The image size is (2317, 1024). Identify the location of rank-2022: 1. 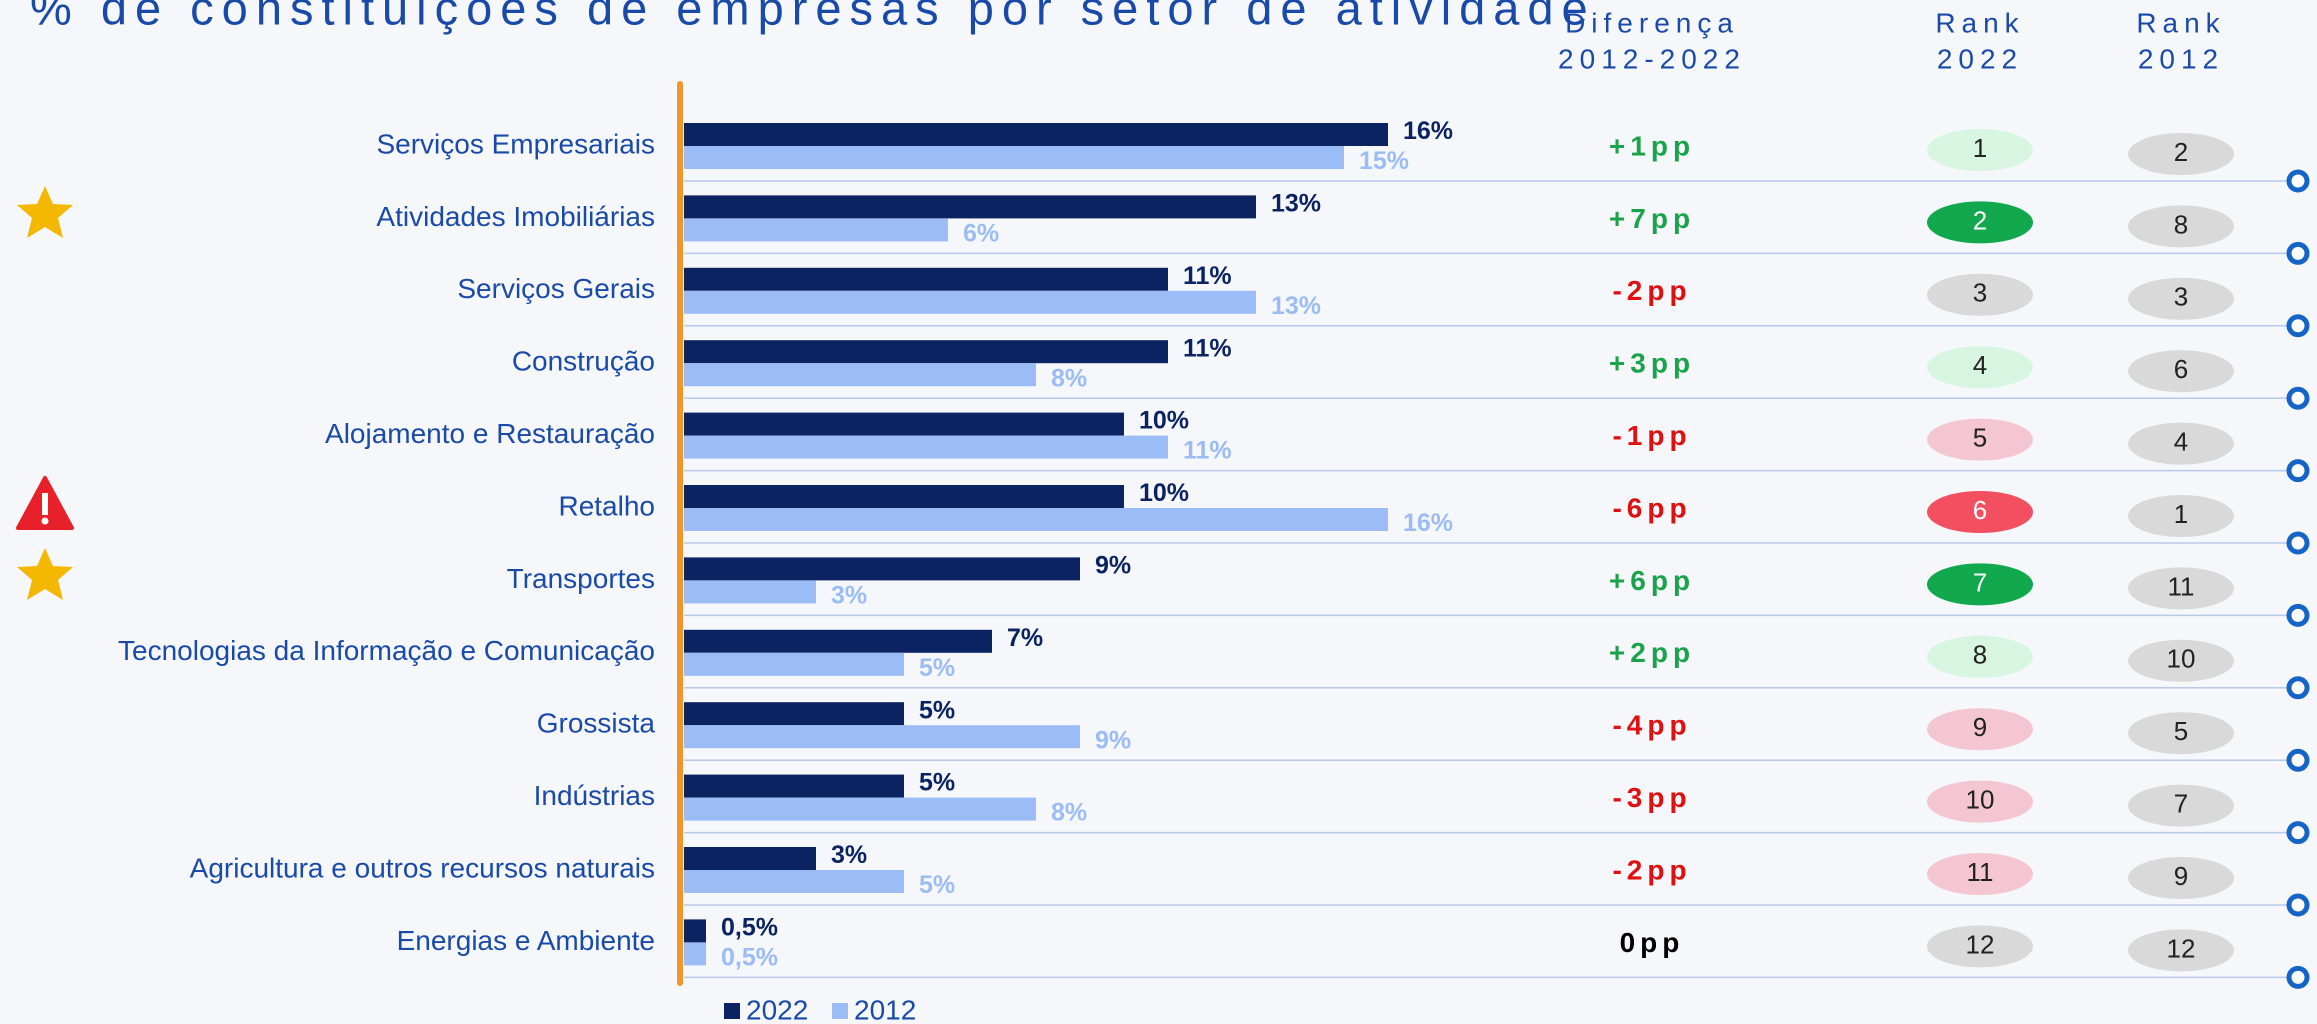
(1980, 148).